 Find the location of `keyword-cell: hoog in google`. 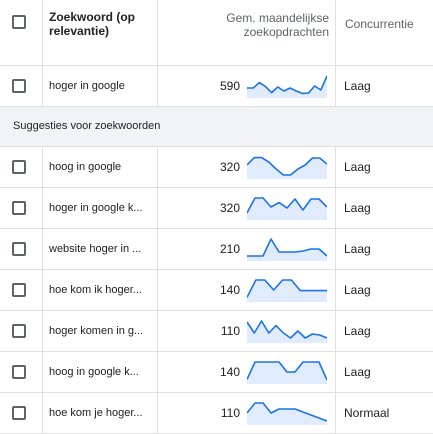

keyword-cell: hoog in google is located at coordinates (99, 167).